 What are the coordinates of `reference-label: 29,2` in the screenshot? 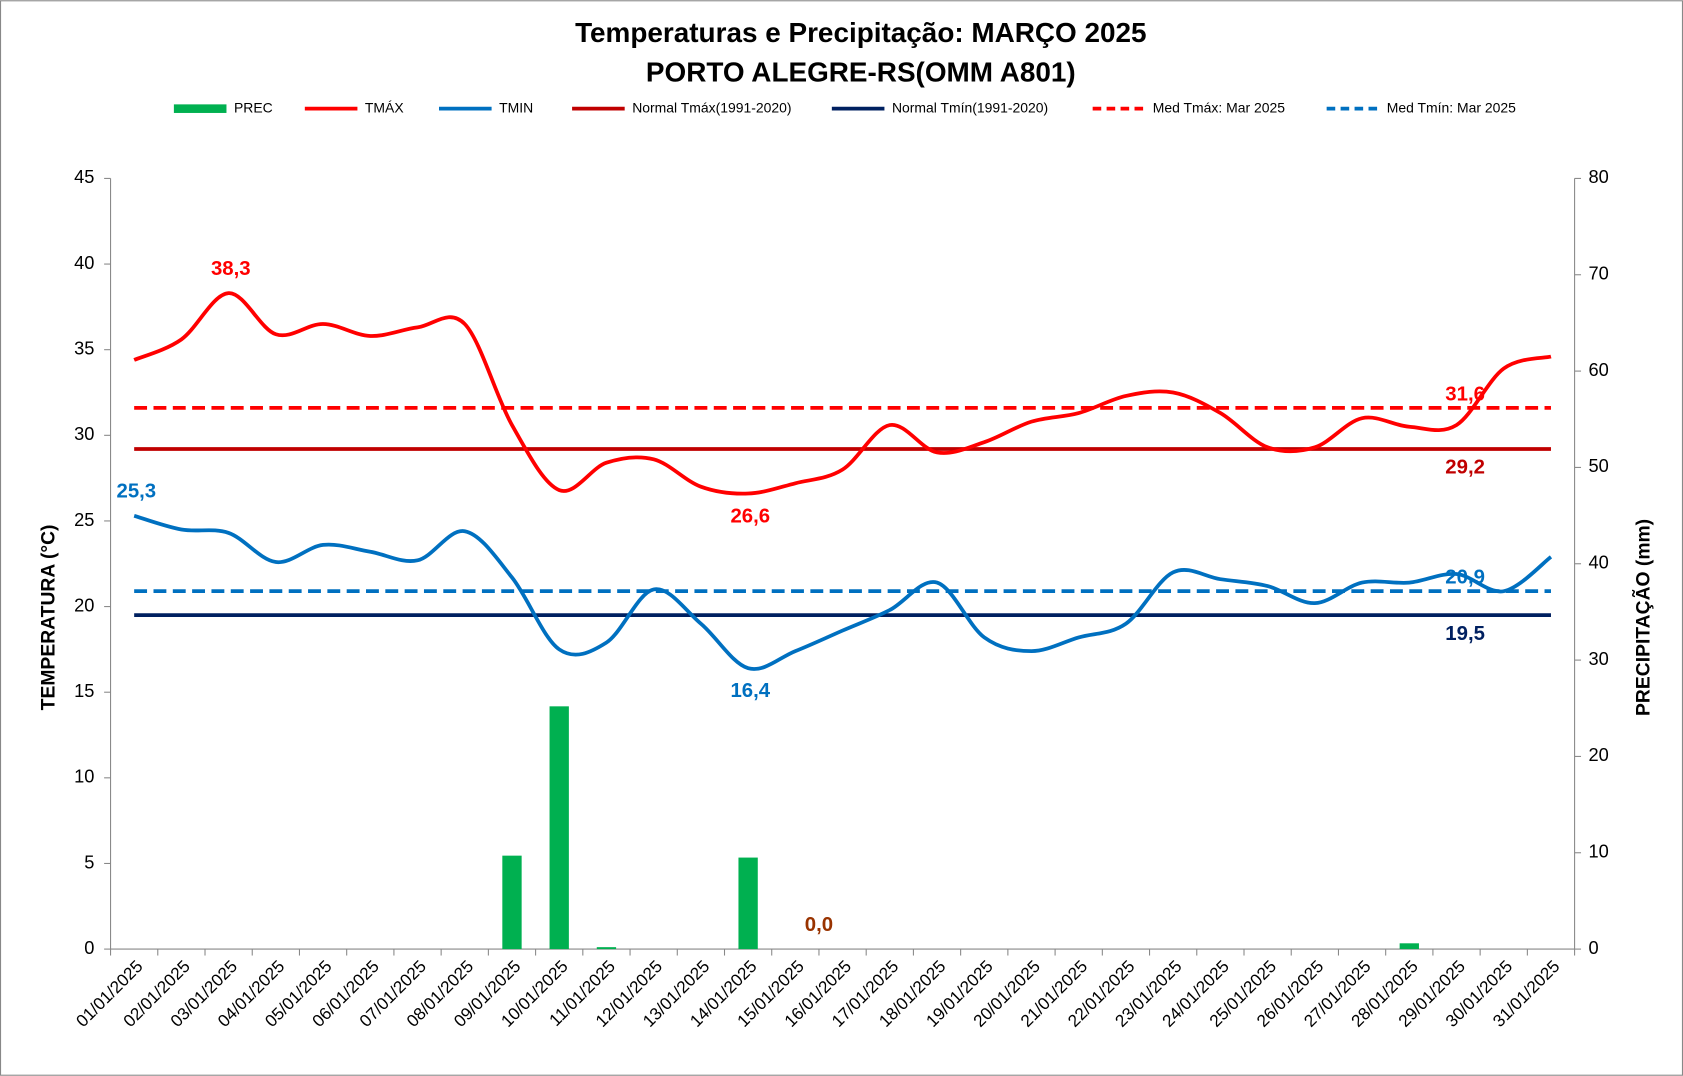 It's located at (1465, 468).